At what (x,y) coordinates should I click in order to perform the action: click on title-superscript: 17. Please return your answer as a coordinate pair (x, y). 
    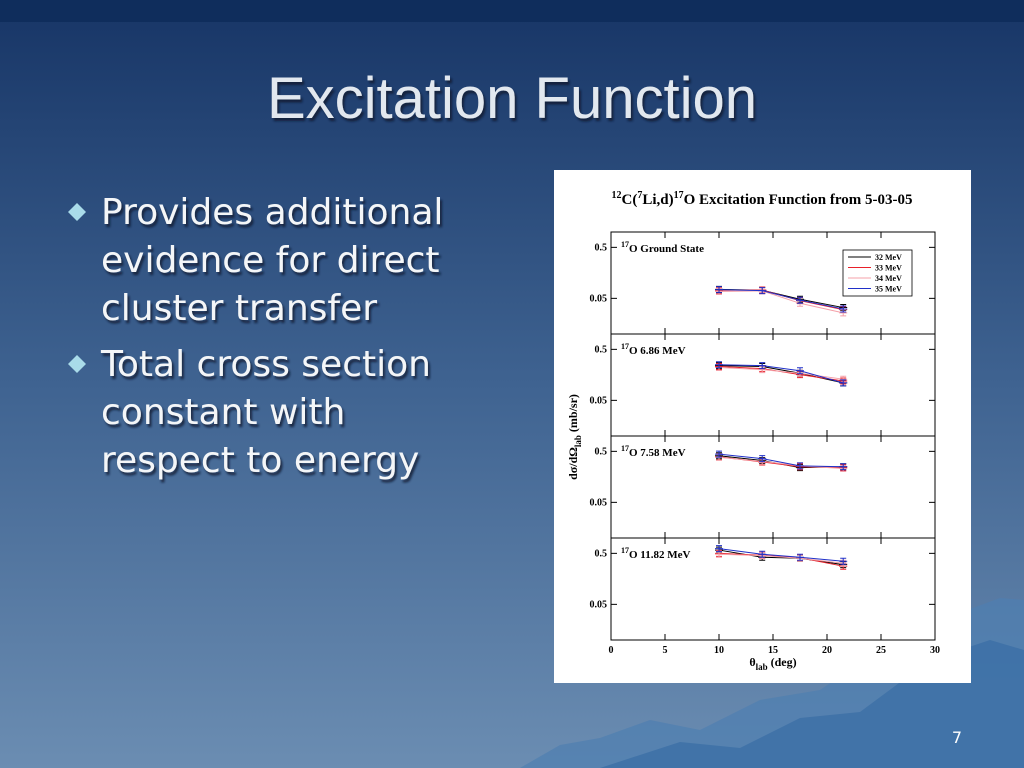
    Looking at the image, I should click on (679, 195).